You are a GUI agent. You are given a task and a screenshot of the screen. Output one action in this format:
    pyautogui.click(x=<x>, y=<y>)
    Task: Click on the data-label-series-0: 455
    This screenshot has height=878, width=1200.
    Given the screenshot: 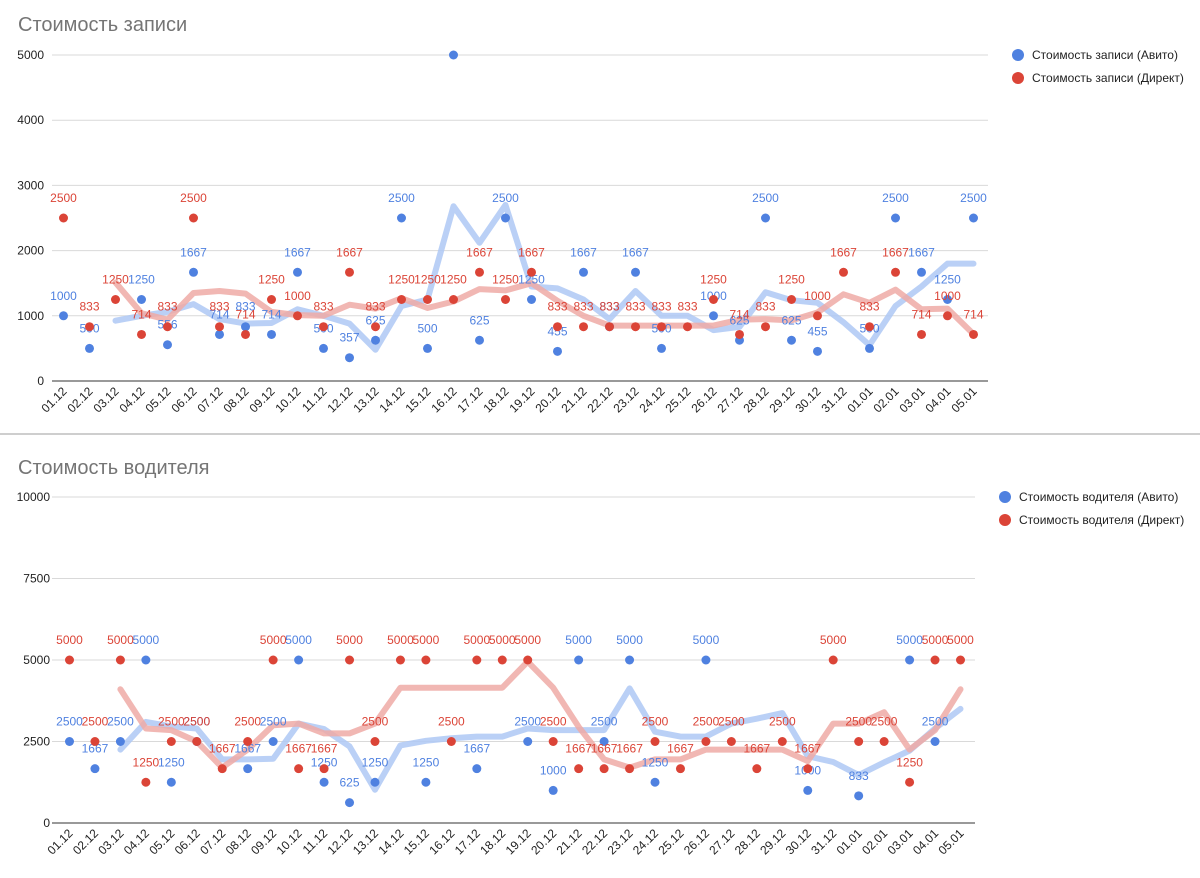 What is the action you would take?
    pyautogui.click(x=817, y=331)
    